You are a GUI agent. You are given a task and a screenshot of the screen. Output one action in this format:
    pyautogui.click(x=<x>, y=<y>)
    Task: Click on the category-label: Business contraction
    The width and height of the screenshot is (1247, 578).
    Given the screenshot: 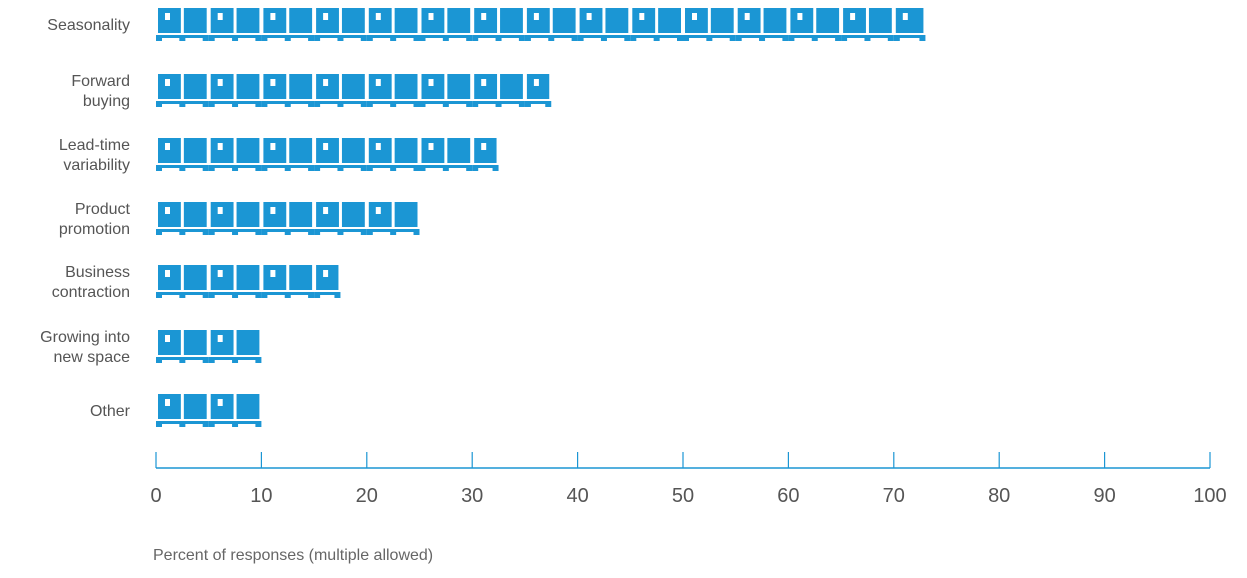 What is the action you would take?
    pyautogui.click(x=91, y=282)
    